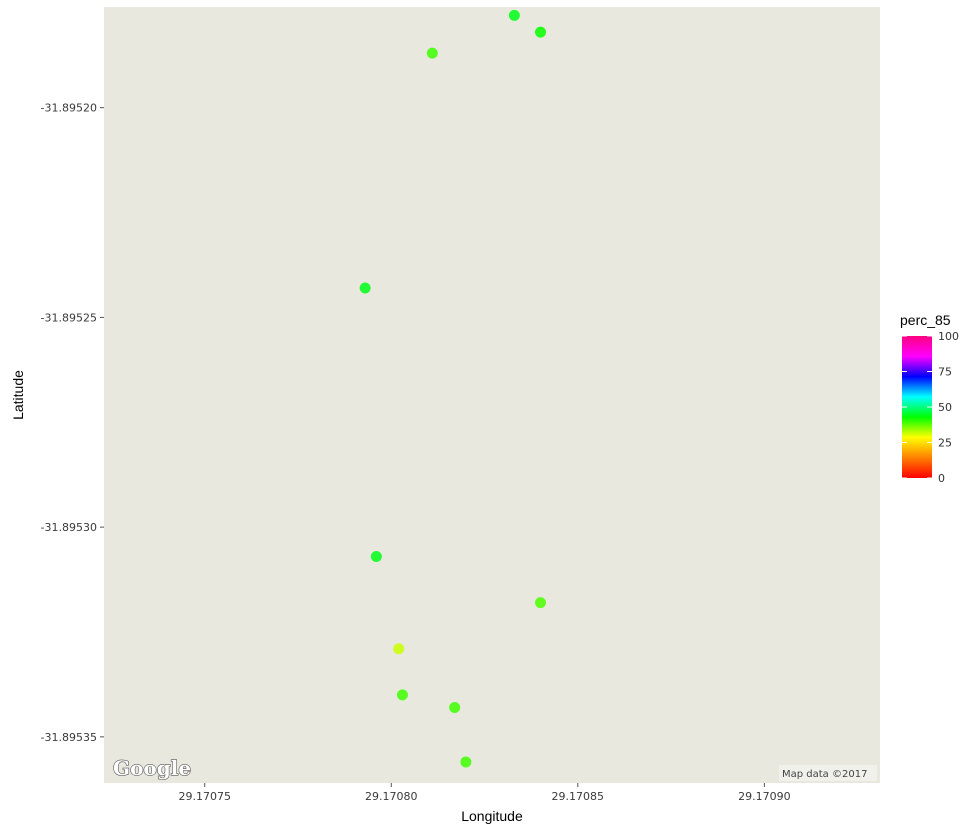 The width and height of the screenshot is (969, 826). What do you see at coordinates (204, 796) in the screenshot?
I see `x-tick-label: 29.17075` at bounding box center [204, 796].